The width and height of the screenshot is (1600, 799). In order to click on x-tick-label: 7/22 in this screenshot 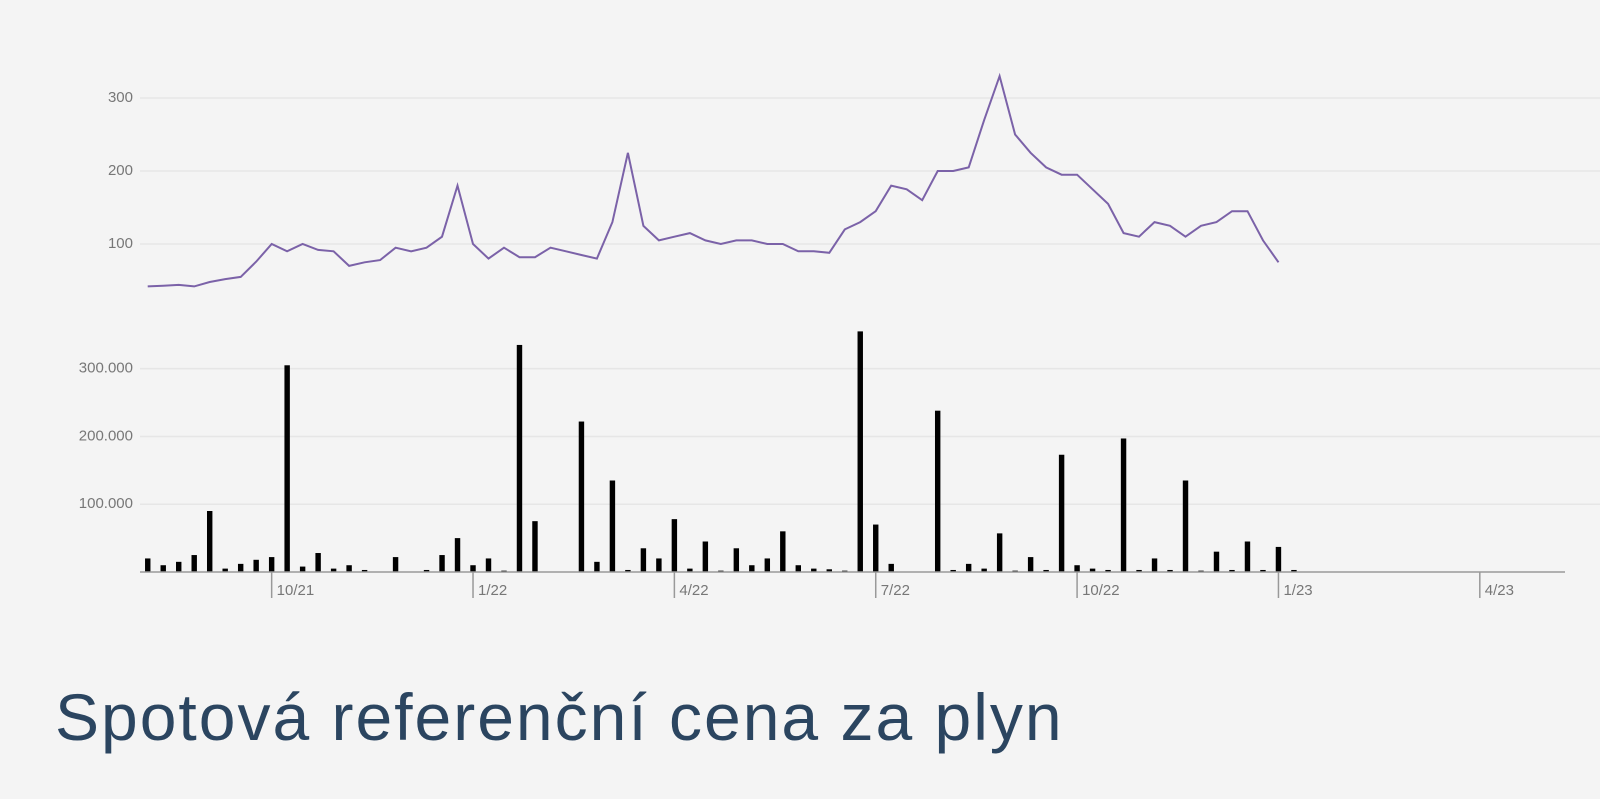, I will do `click(895, 590)`.